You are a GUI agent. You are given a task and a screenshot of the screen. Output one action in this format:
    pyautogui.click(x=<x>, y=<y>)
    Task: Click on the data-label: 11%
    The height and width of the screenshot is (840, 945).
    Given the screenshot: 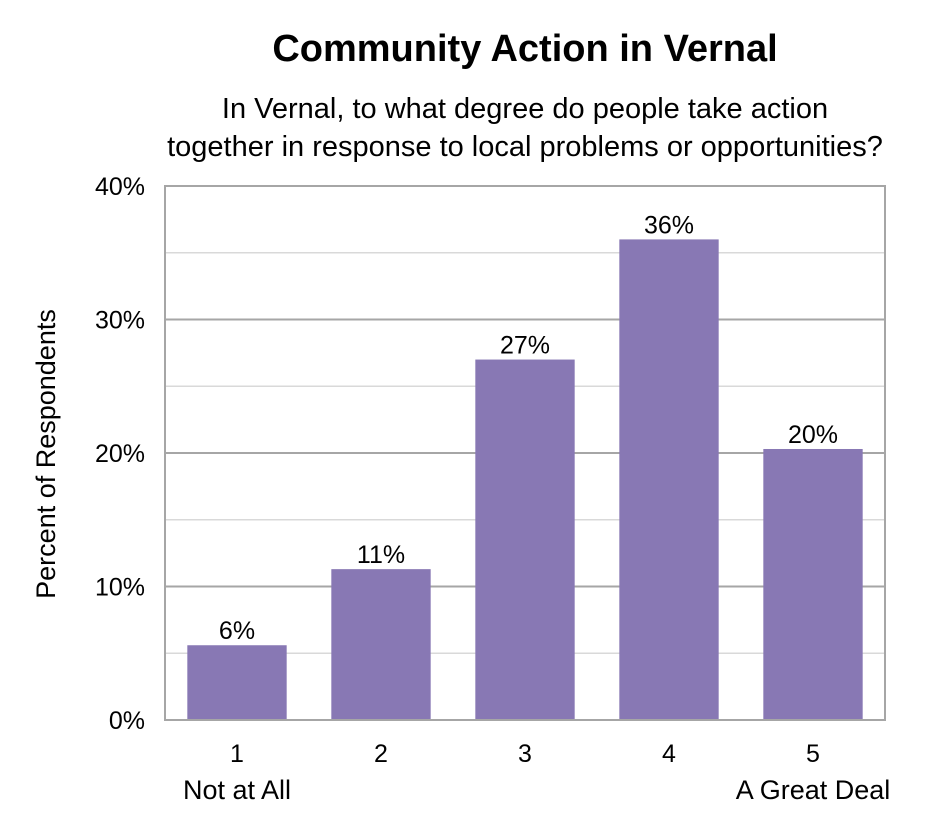 What is the action you would take?
    pyautogui.click(x=381, y=555)
    